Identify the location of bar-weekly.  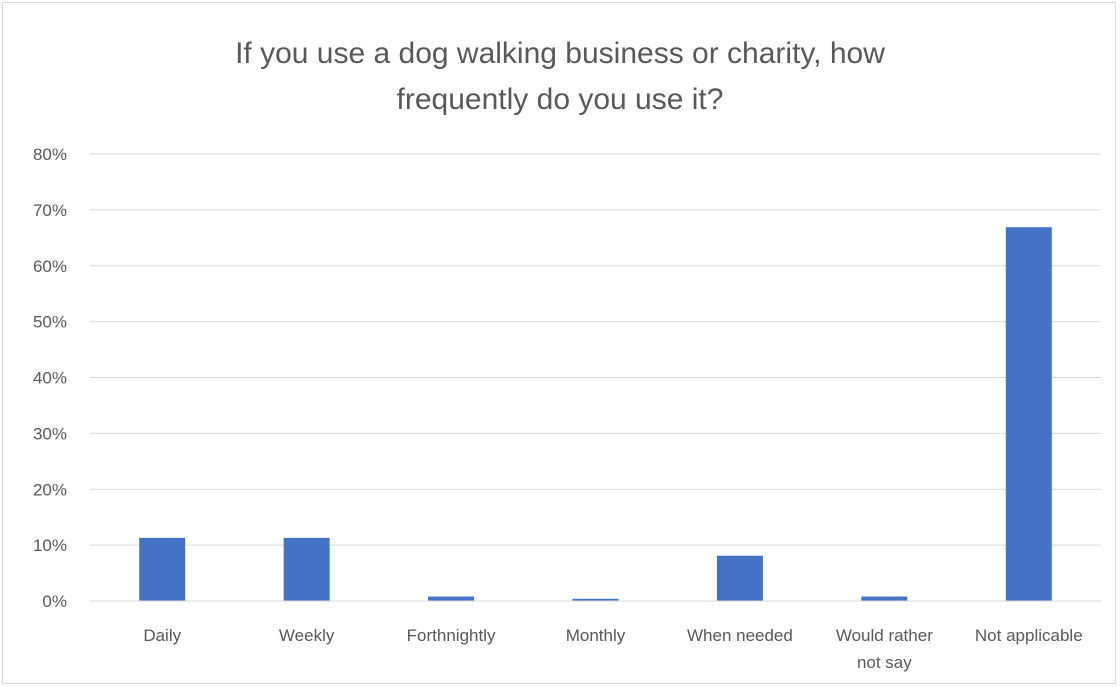
(306, 569).